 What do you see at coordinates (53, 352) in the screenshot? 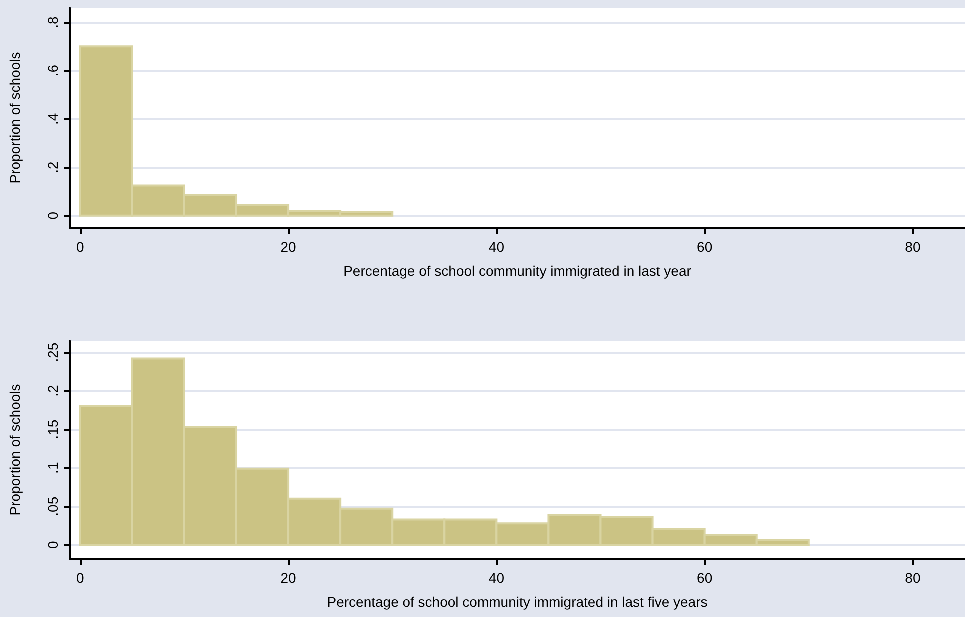
I see `y-tick-label: .25` at bounding box center [53, 352].